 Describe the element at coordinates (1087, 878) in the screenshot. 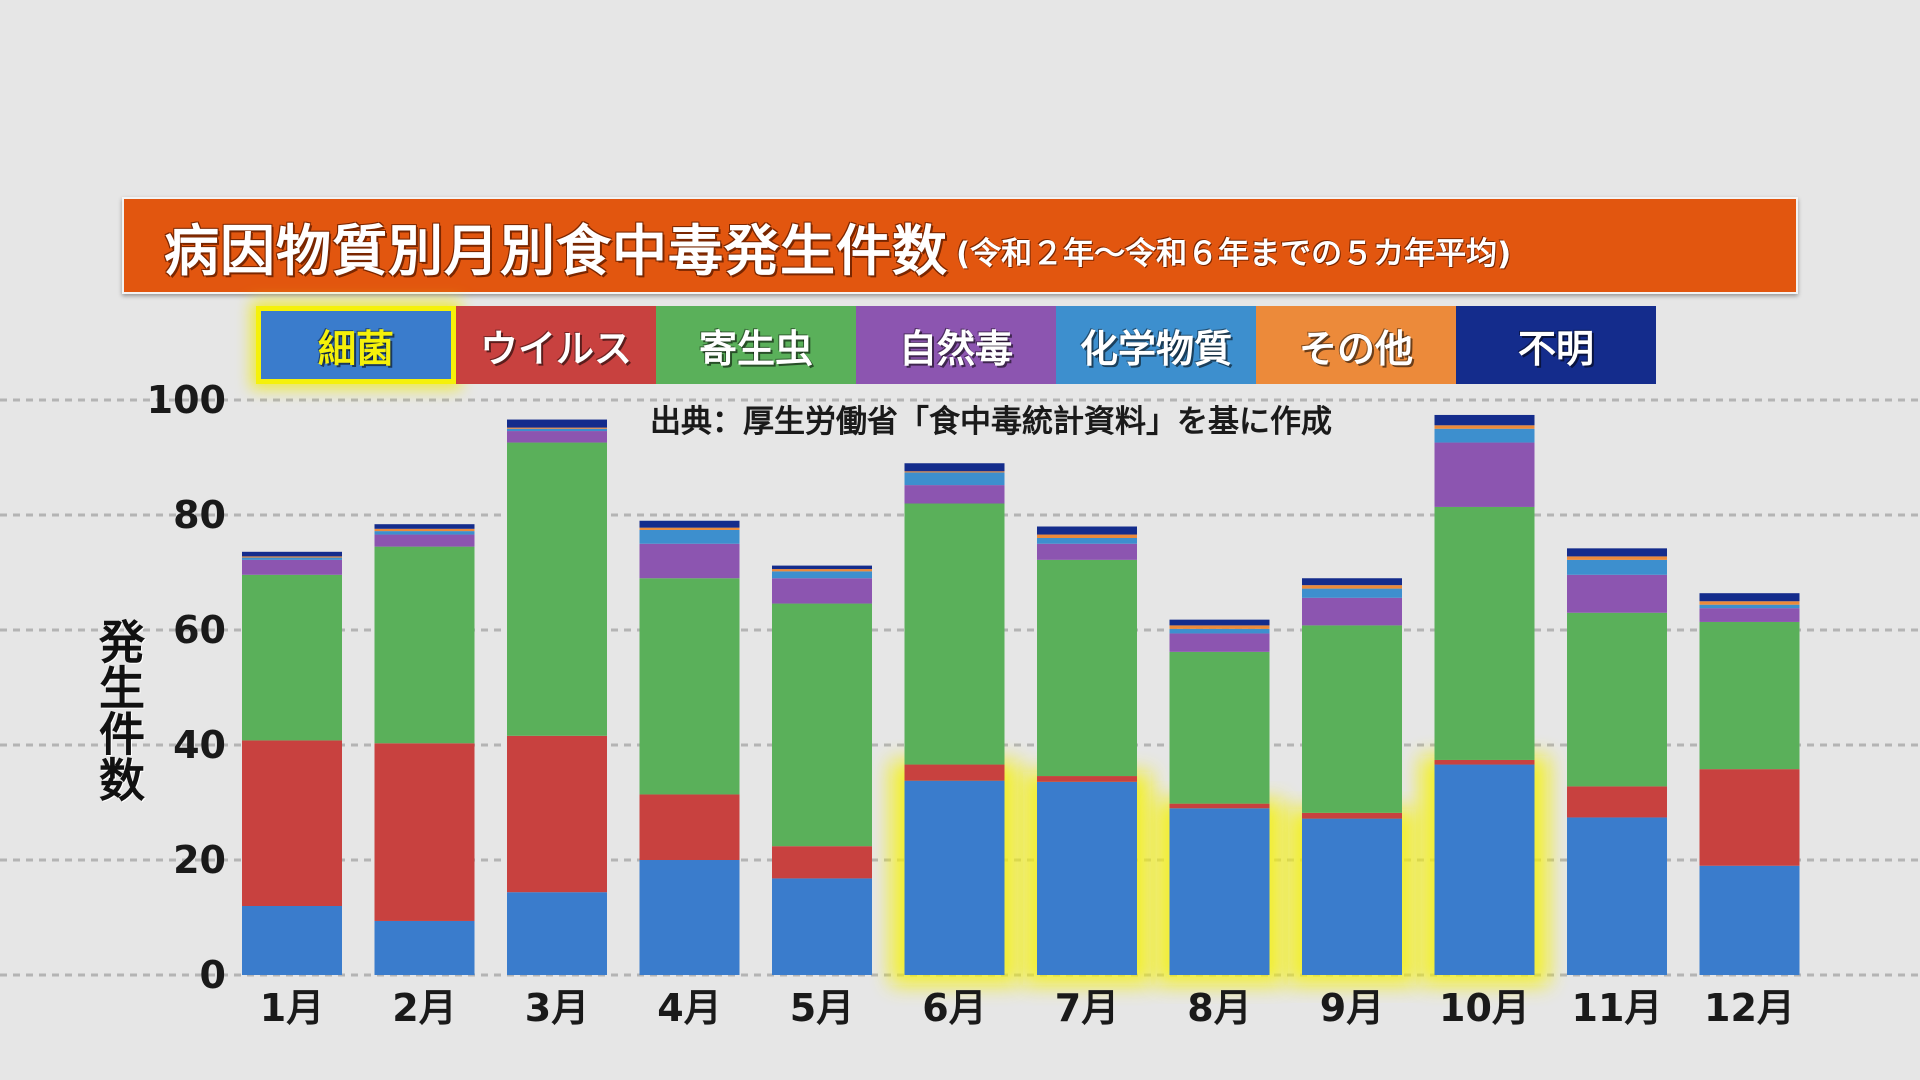

I see `bar-segment-7月-細菌` at that location.